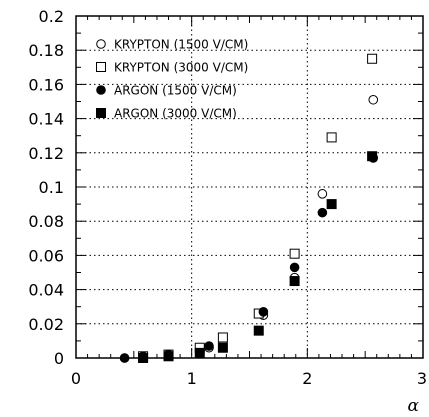 This screenshot has height=417, width=429. Describe the element at coordinates (46, 153) in the screenshot. I see `y-tick-label-6: 0.12` at that location.